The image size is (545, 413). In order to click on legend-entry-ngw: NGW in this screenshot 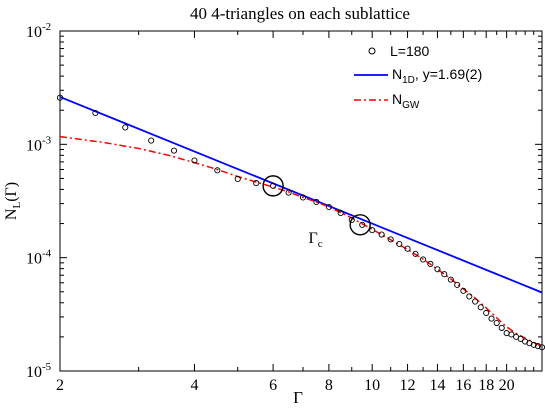, I will do `click(387, 101)`.